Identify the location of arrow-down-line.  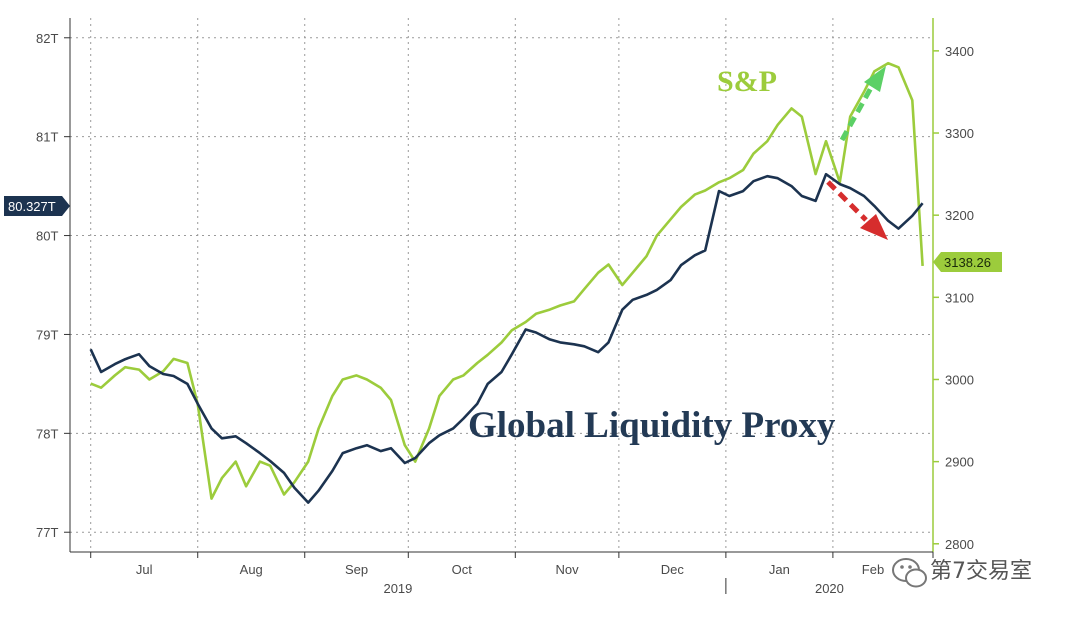
(847, 201).